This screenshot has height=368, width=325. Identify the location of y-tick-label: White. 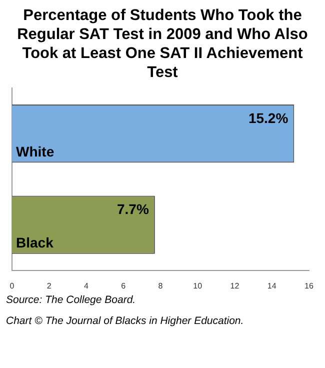
(35, 152).